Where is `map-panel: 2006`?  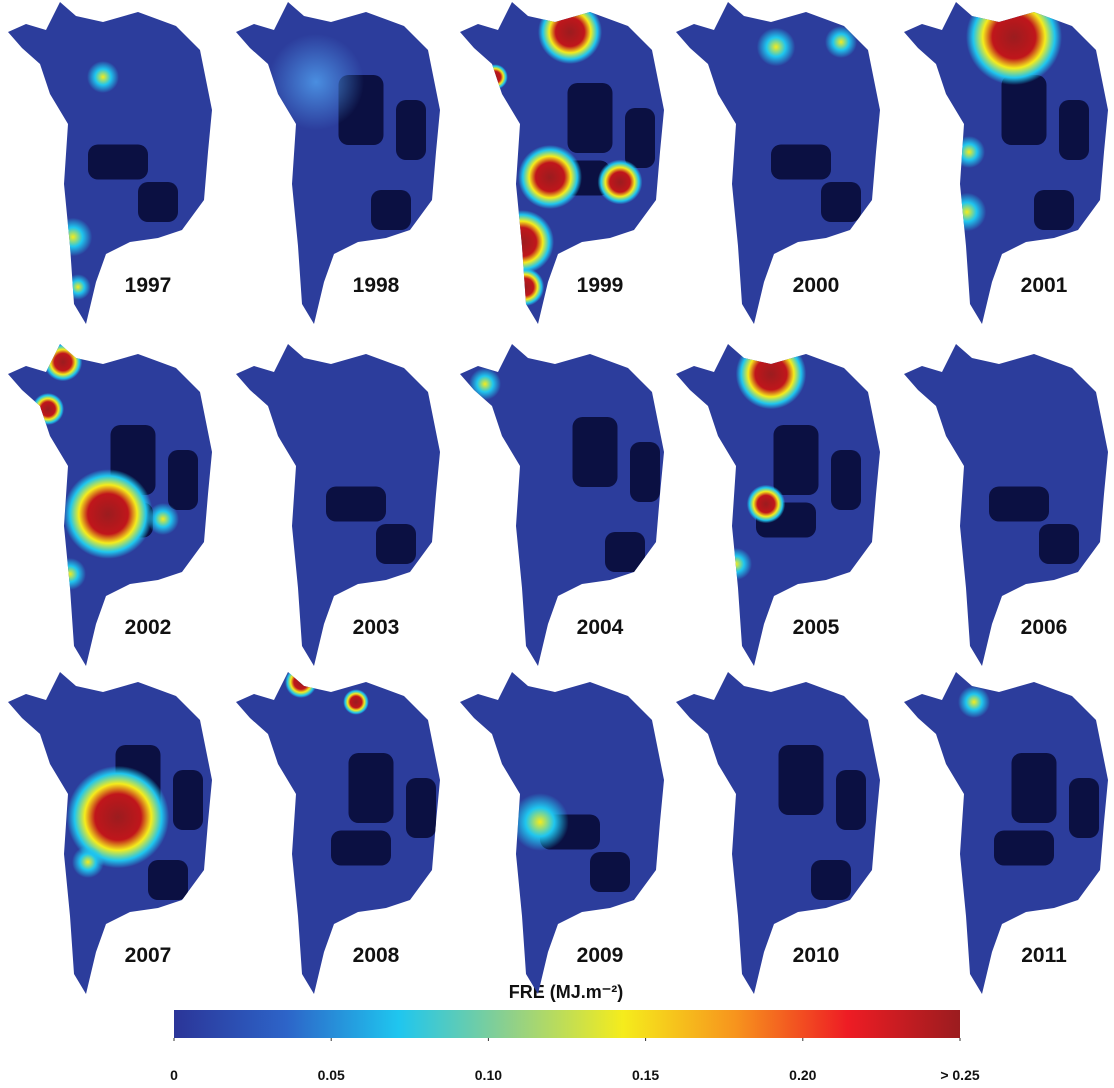 map-panel: 2006 is located at coordinates (1006, 505).